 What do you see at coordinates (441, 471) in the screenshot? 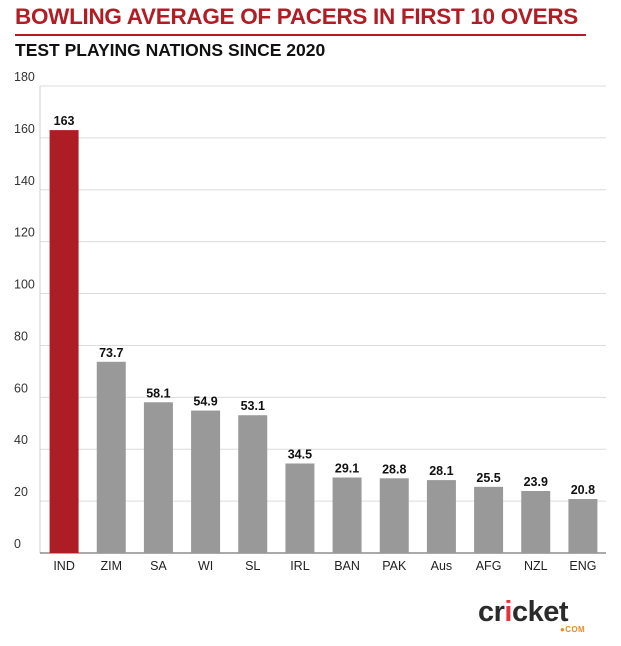
I see `data-label: 28.1` at bounding box center [441, 471].